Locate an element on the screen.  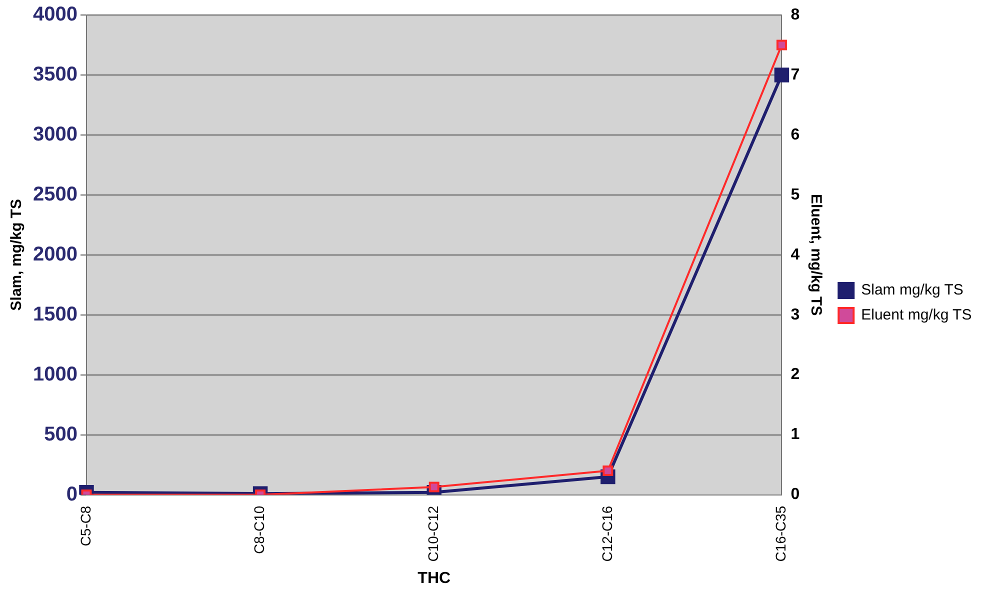
y2-tick-label: 1 is located at coordinates (795, 435).